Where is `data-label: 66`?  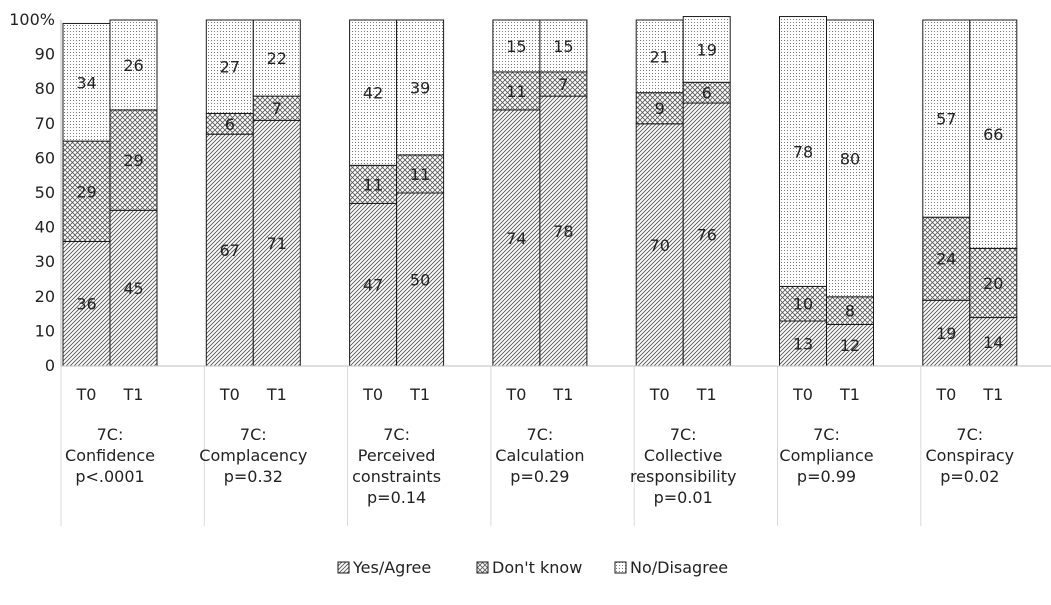 data-label: 66 is located at coordinates (993, 134).